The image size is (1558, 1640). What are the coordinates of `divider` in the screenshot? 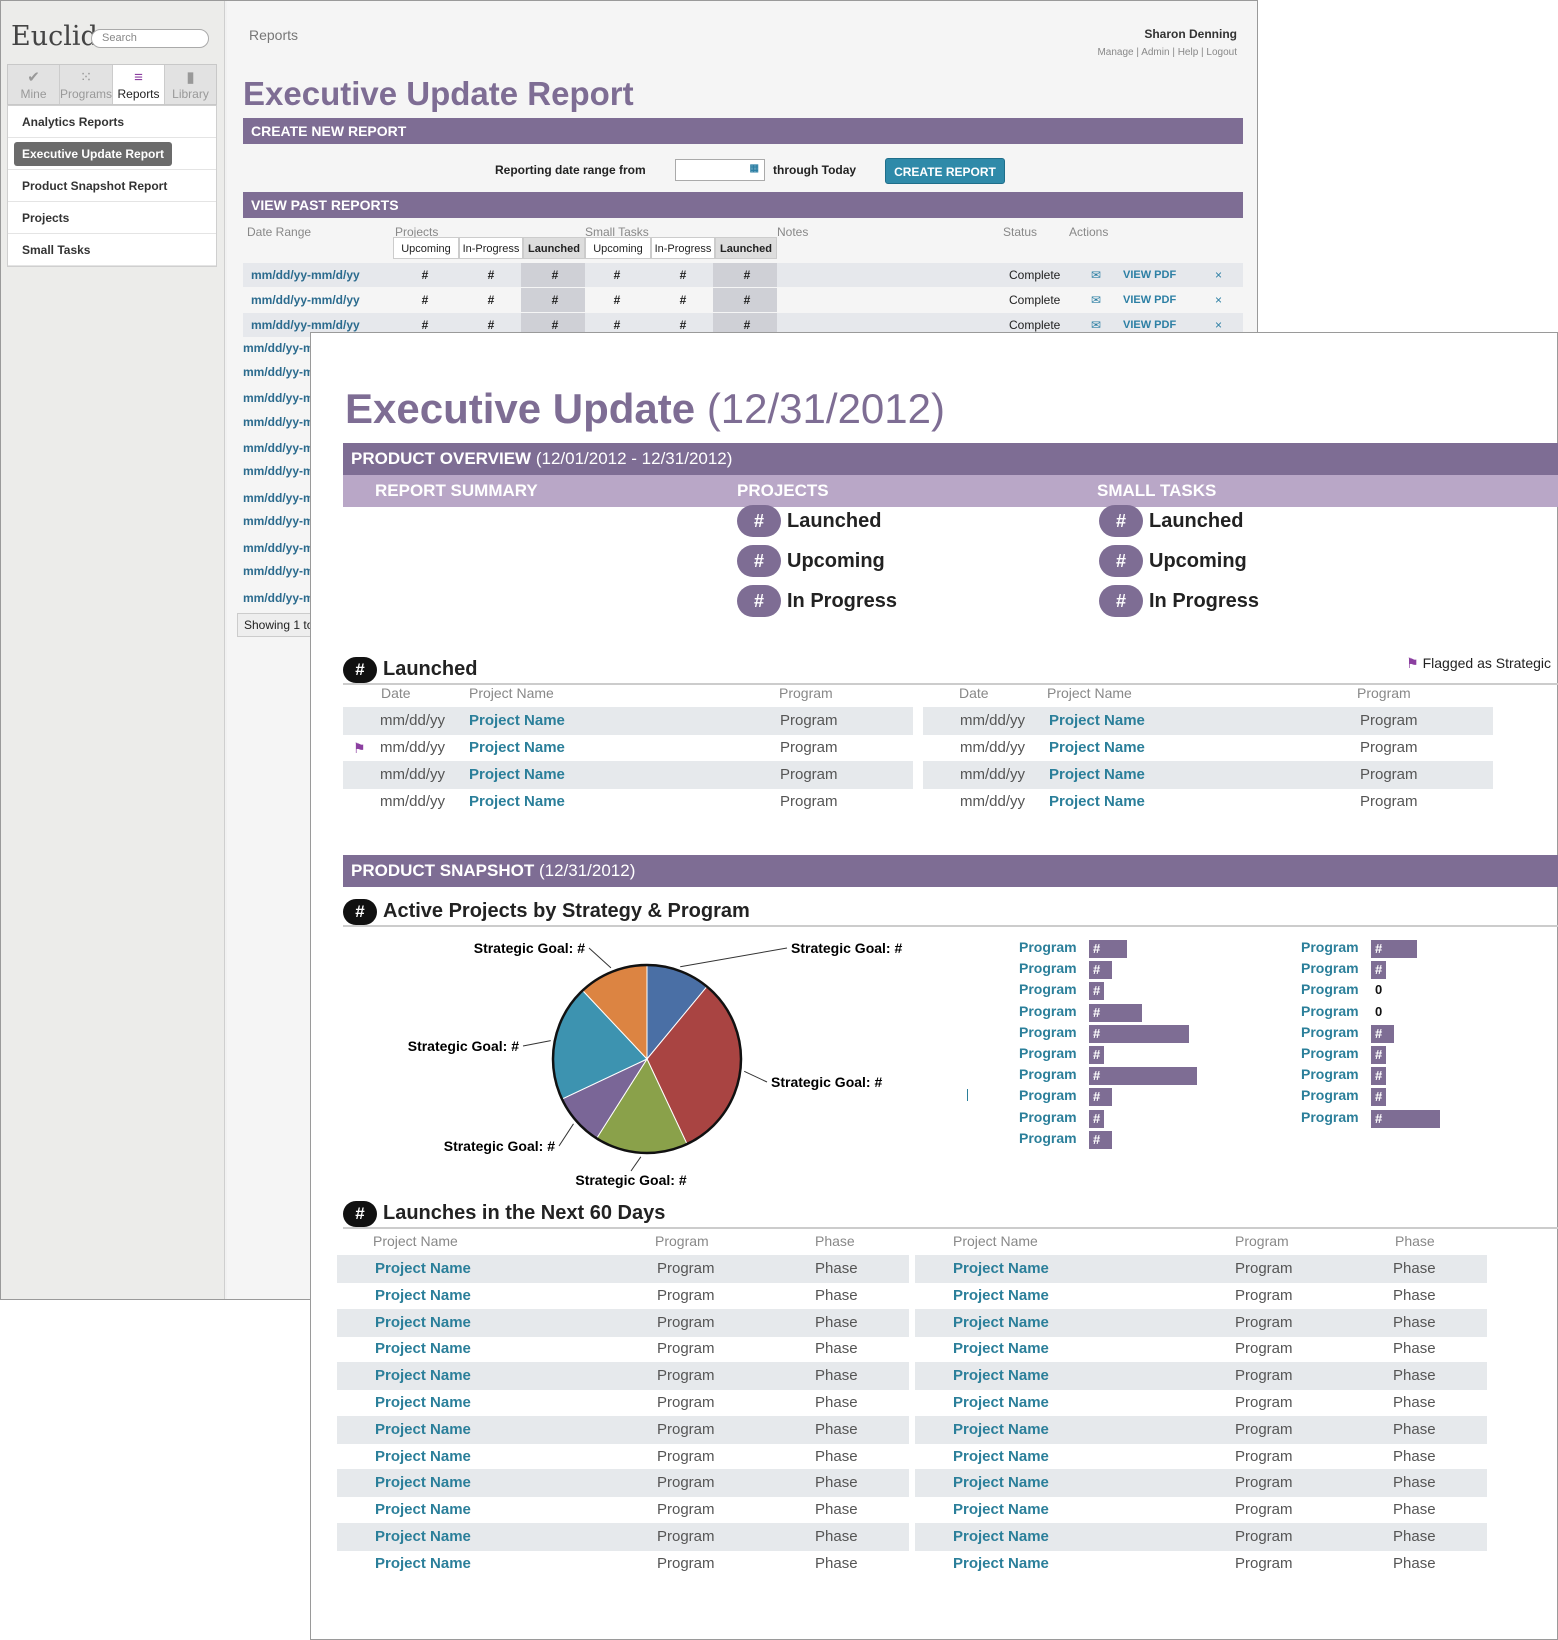 It's located at (950, 1228).